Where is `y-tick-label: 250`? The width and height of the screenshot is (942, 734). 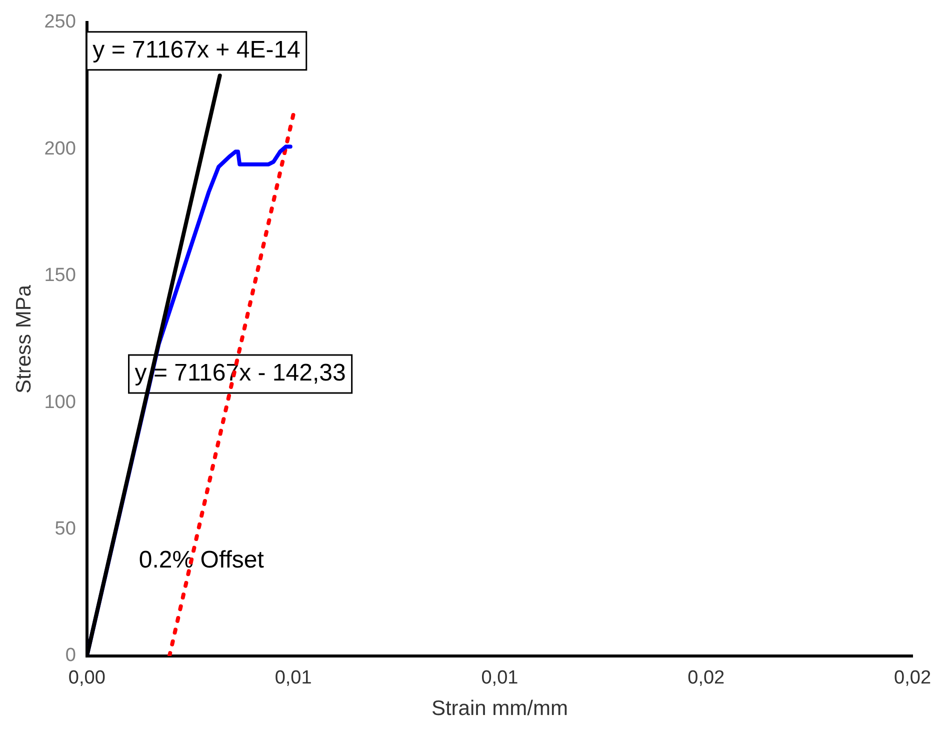 y-tick-label: 250 is located at coordinates (60, 22).